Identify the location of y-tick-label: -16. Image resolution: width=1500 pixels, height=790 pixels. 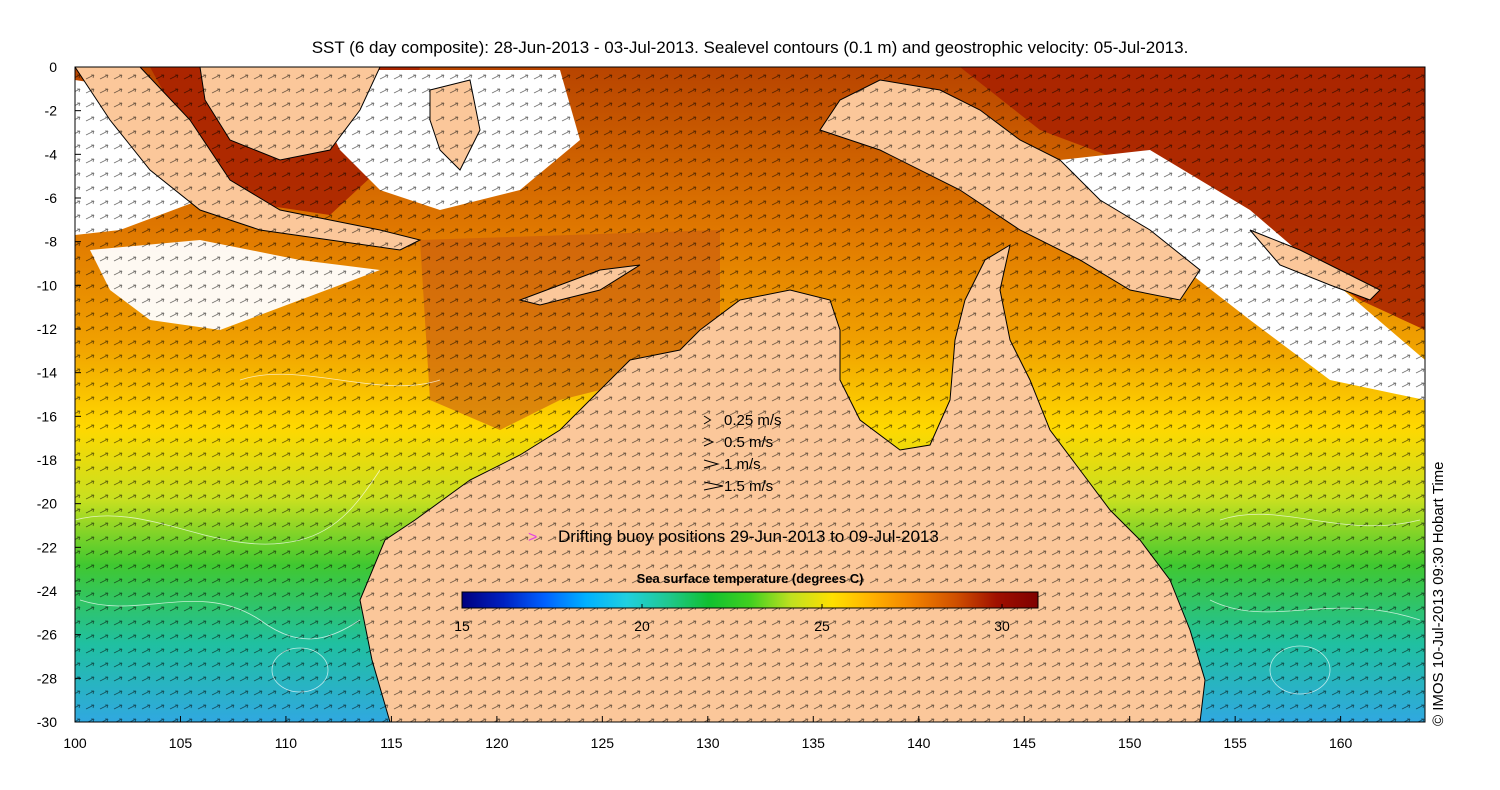
(47, 416).